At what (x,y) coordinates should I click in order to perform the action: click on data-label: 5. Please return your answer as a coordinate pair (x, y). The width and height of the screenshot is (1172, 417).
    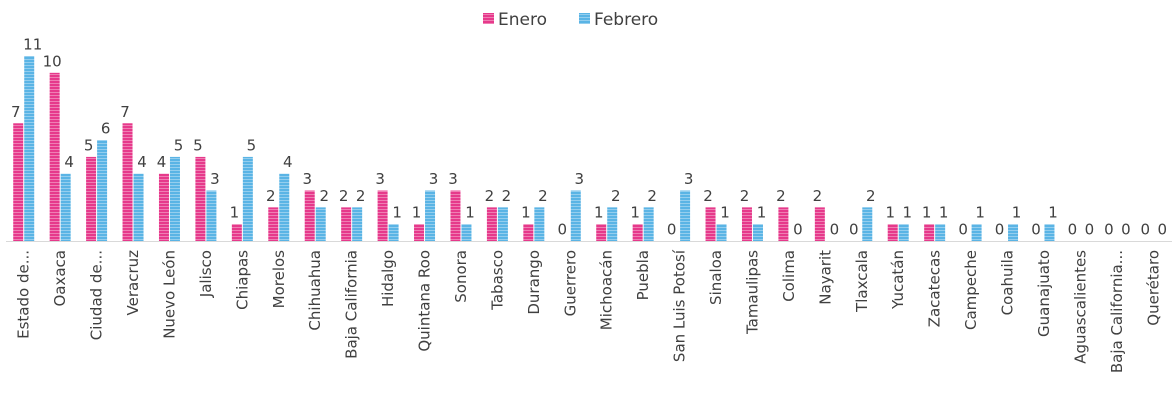
    Looking at the image, I should click on (198, 145).